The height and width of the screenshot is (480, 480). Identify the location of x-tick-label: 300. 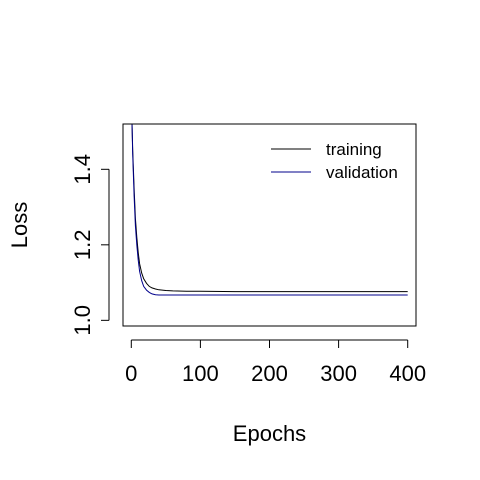
(338, 373).